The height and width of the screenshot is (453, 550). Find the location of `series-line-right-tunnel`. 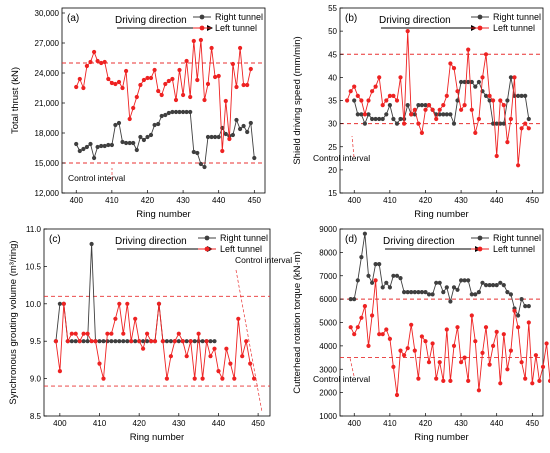

series-line-right-tunnel is located at coordinates (135, 292).